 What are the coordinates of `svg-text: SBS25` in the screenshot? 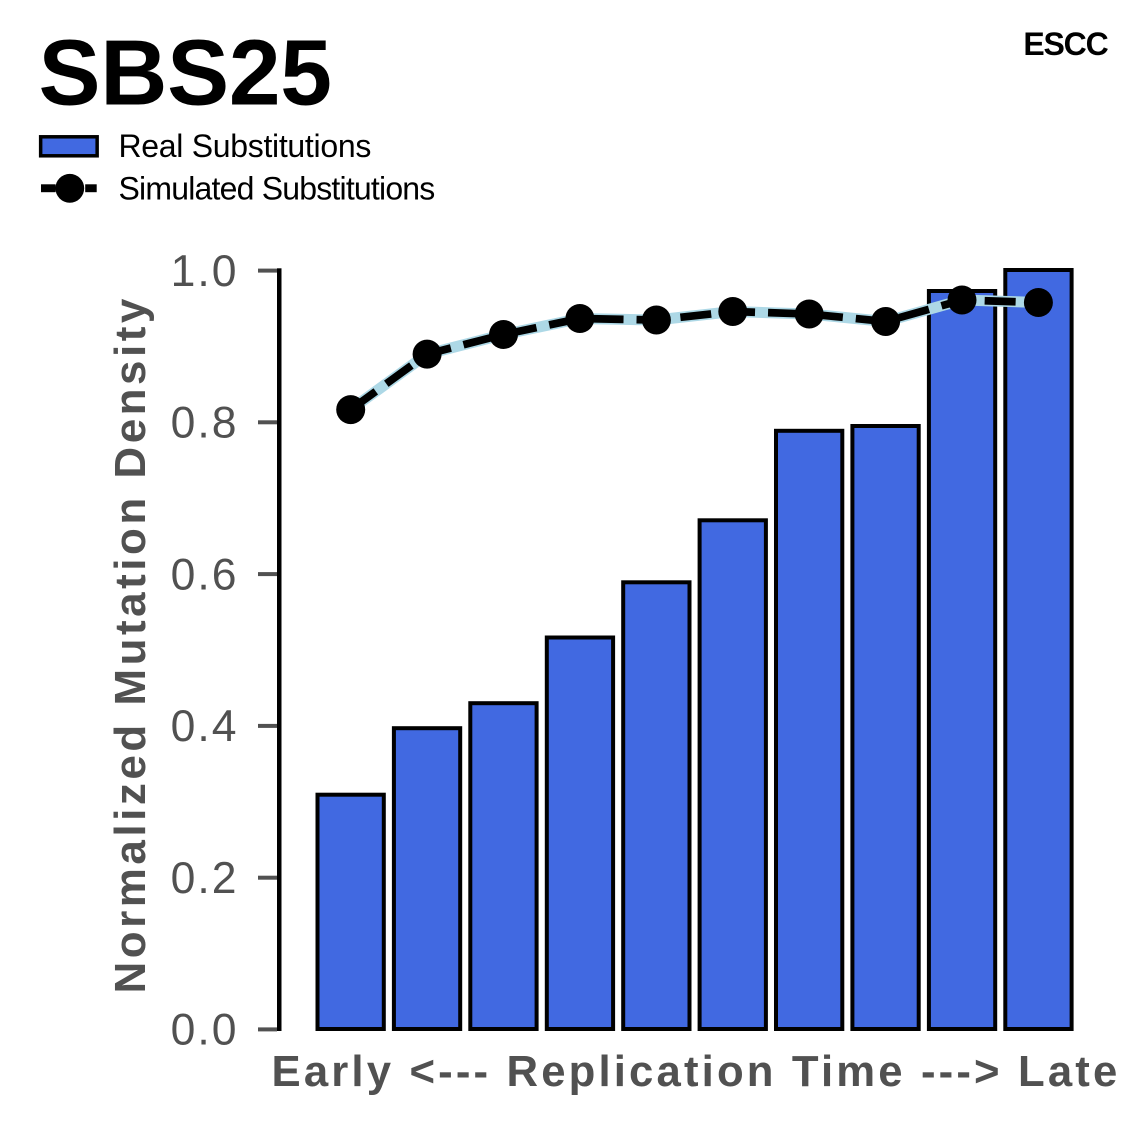 It's located at (185, 73).